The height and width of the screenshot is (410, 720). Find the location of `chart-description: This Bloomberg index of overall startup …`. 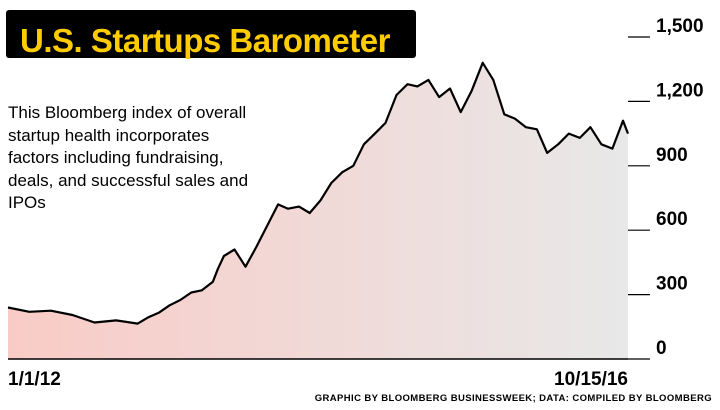

chart-description: This Bloomberg index of overall startup … is located at coordinates (128, 157).